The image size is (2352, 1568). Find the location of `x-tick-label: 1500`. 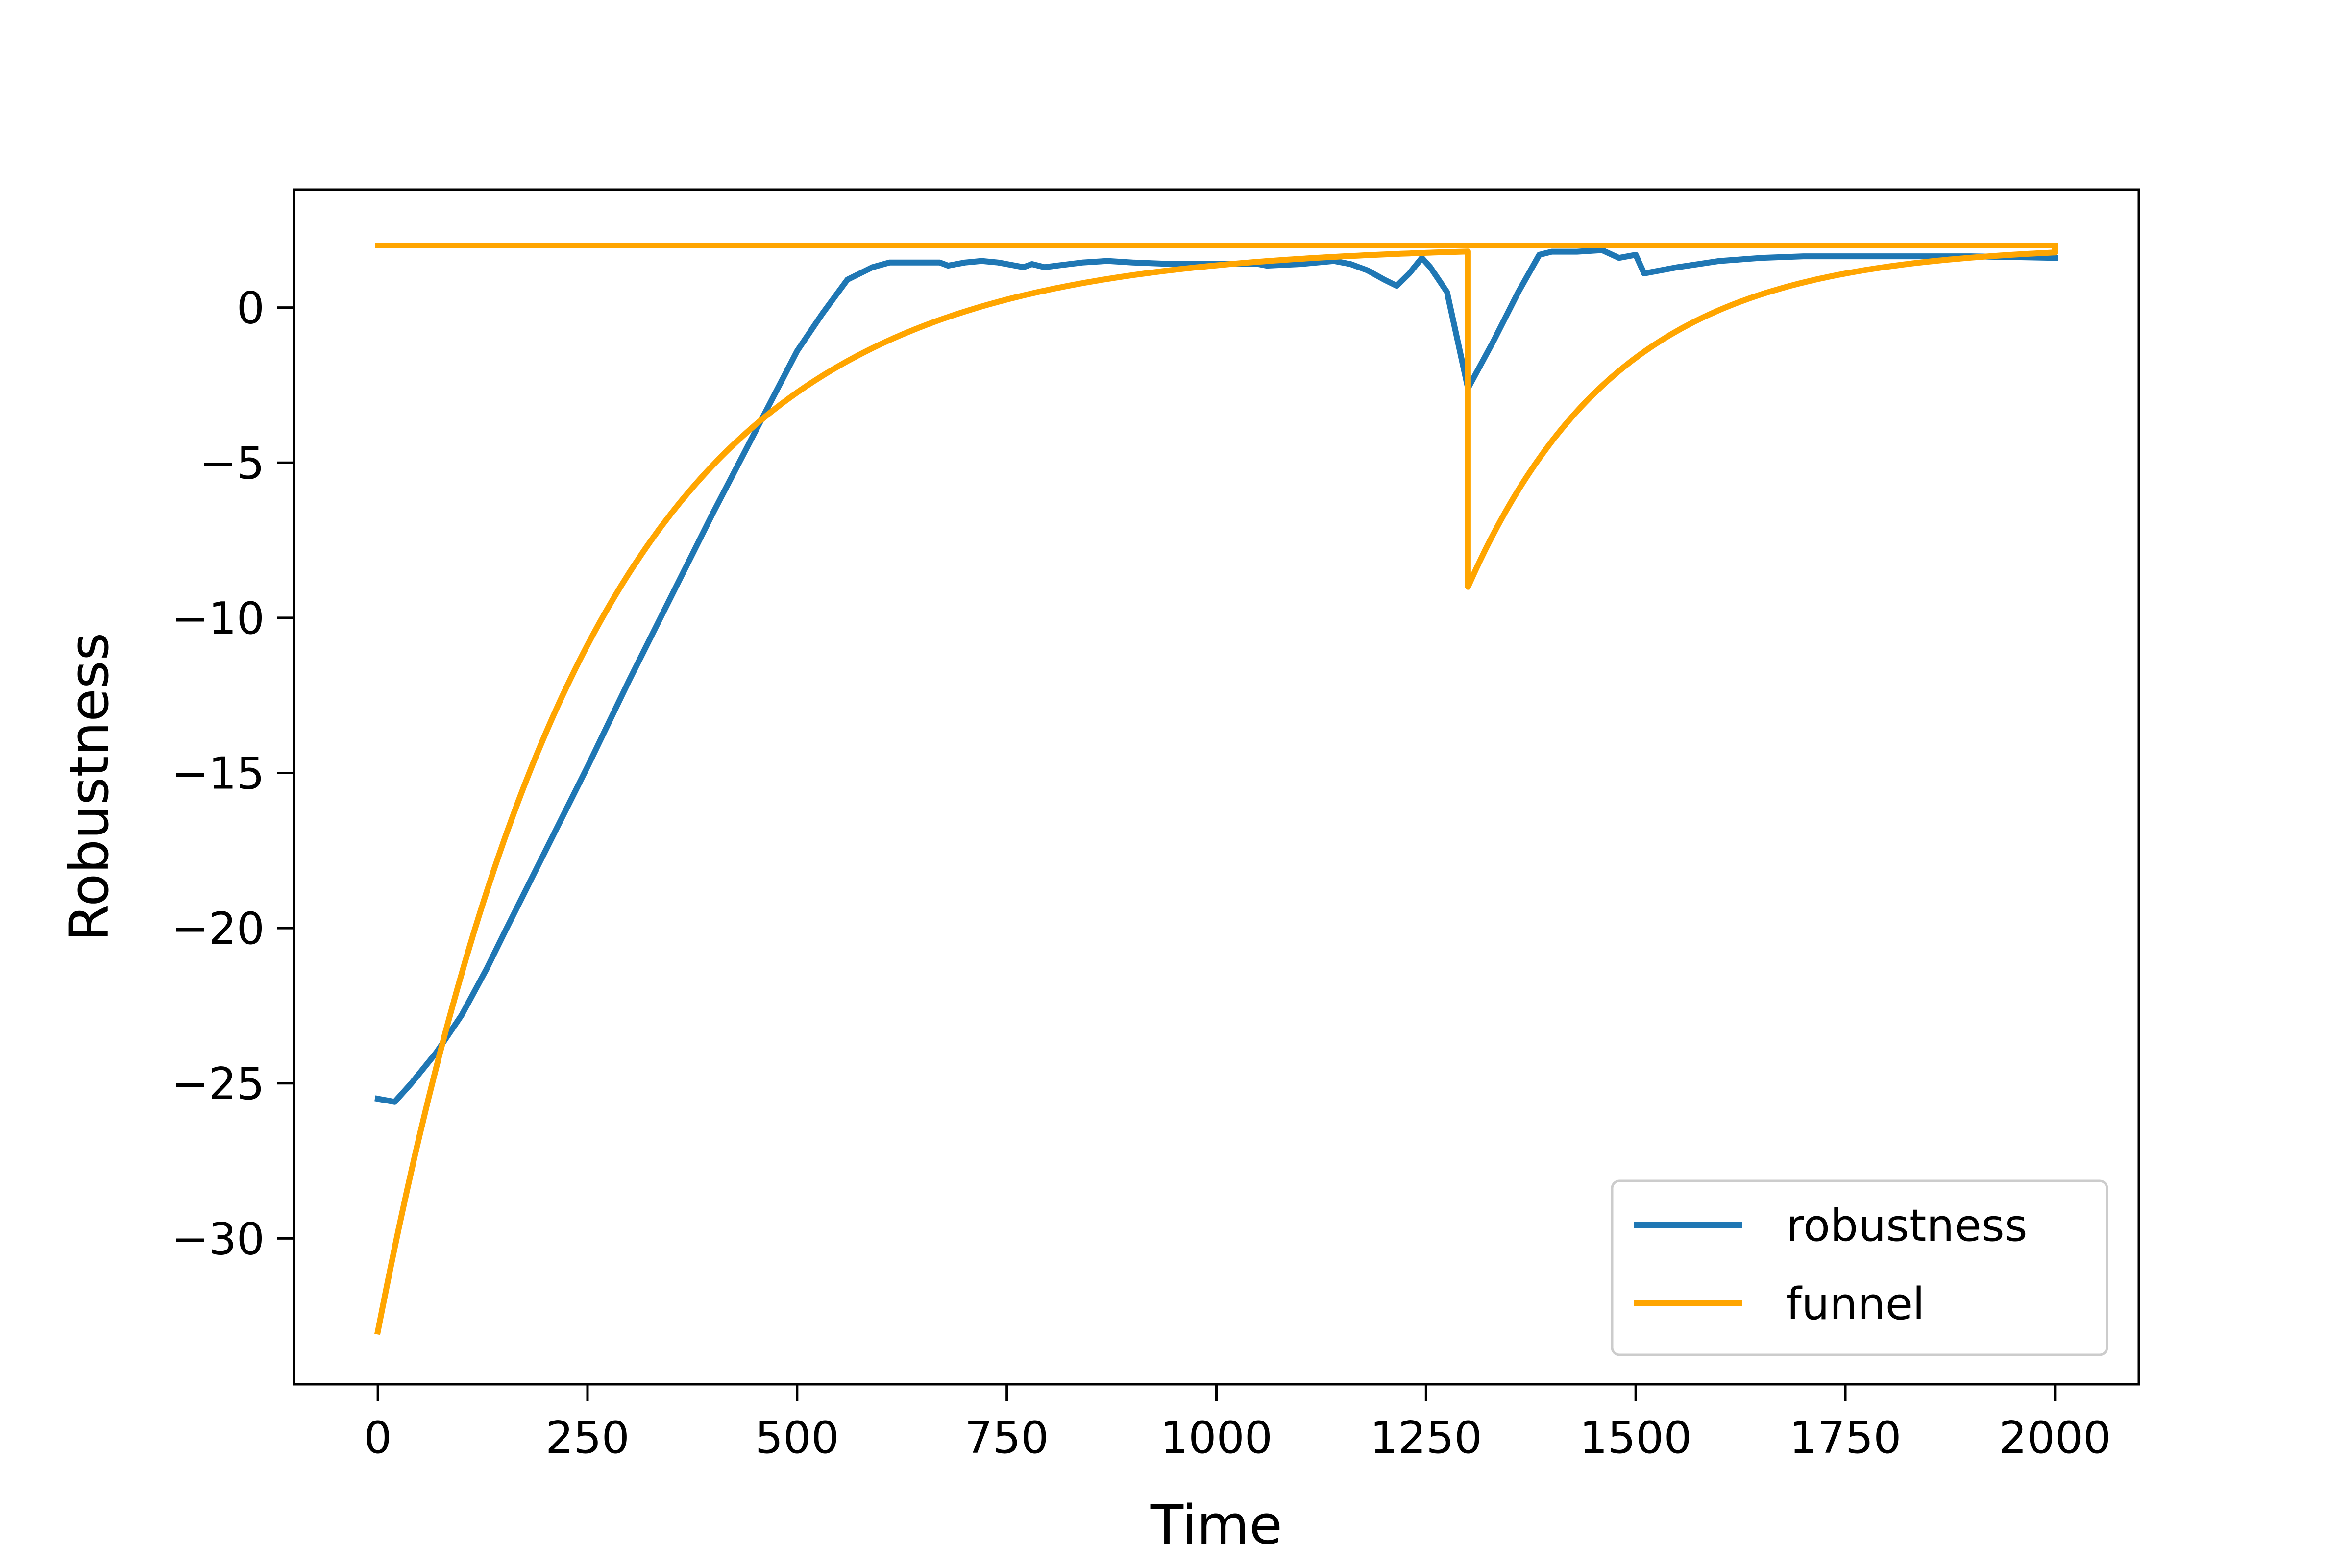

x-tick-label: 1500 is located at coordinates (1636, 1438).